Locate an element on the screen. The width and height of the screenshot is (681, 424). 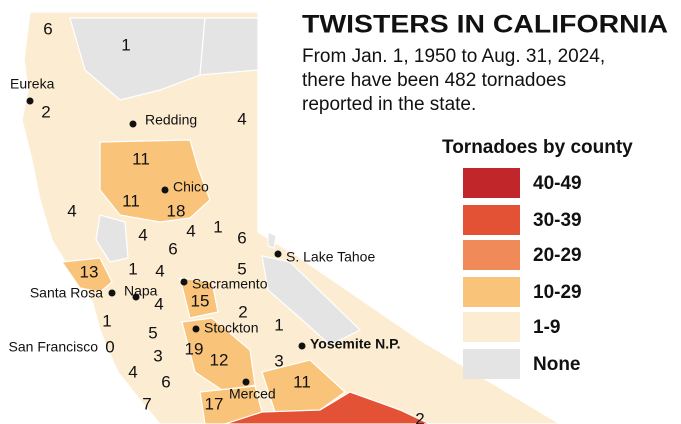
city-label: Stockton is located at coordinates (231, 328).